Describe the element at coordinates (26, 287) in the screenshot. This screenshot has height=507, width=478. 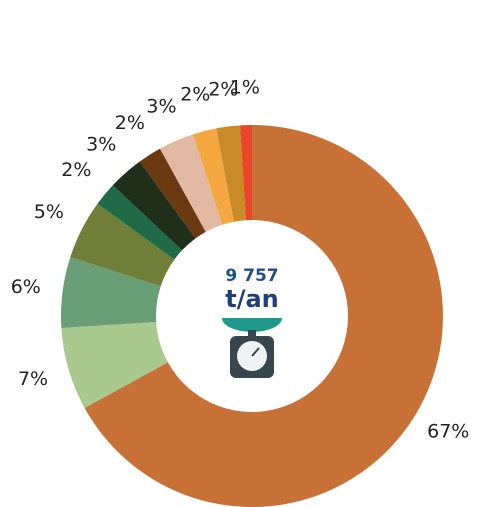
I see `value-label: 6%` at that location.